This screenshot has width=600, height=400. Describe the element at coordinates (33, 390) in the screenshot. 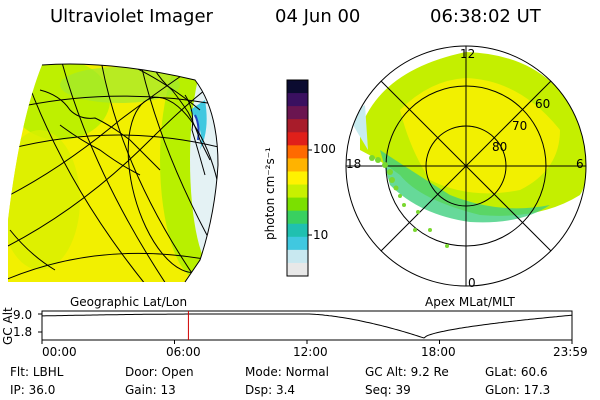

I see `info-ip: IP: 36.0` at that location.